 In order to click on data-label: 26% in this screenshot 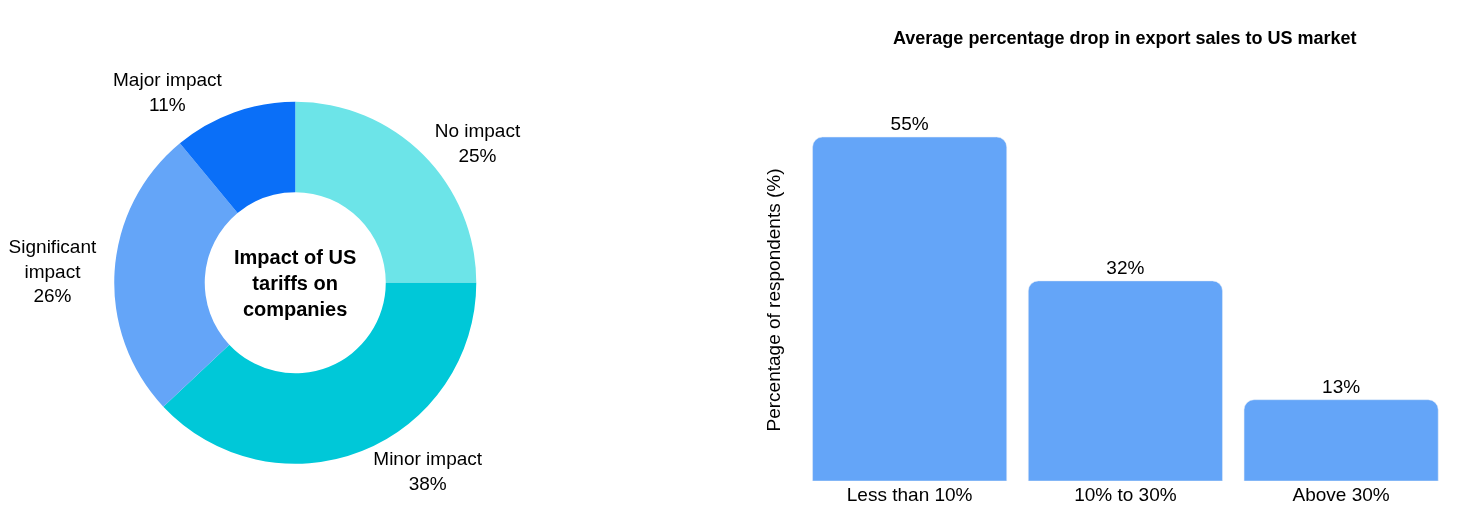, I will do `click(52, 296)`.